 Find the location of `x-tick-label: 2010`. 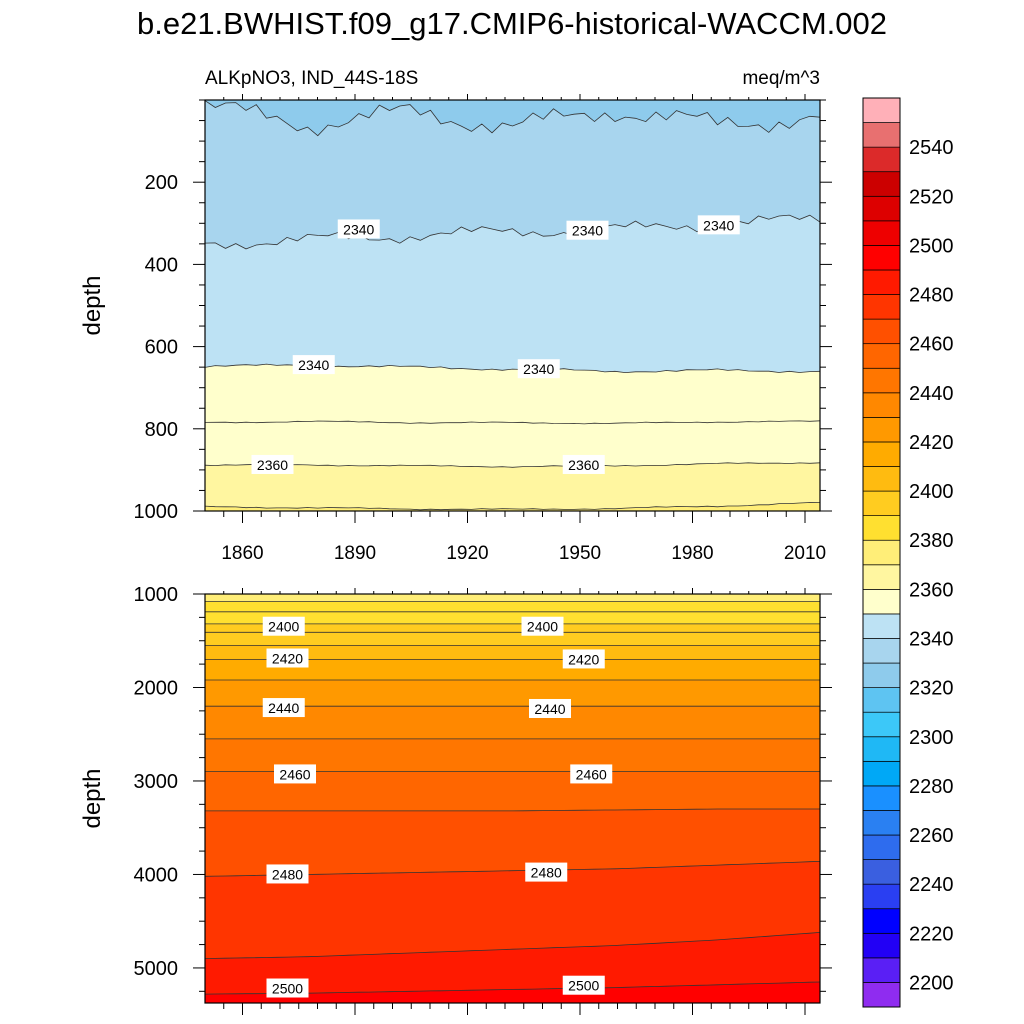

x-tick-label: 2010 is located at coordinates (805, 553).